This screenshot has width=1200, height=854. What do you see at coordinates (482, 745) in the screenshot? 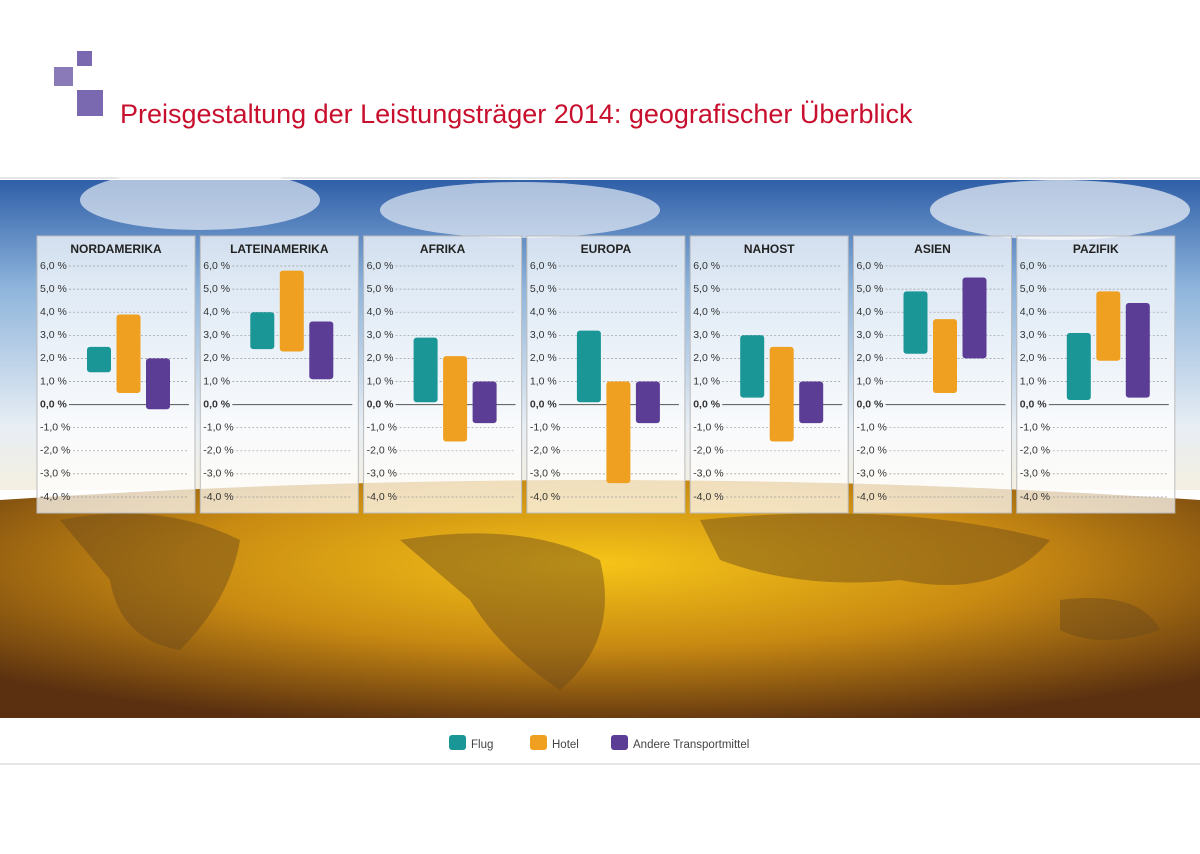
I see `legend-label: Flug` at bounding box center [482, 745].